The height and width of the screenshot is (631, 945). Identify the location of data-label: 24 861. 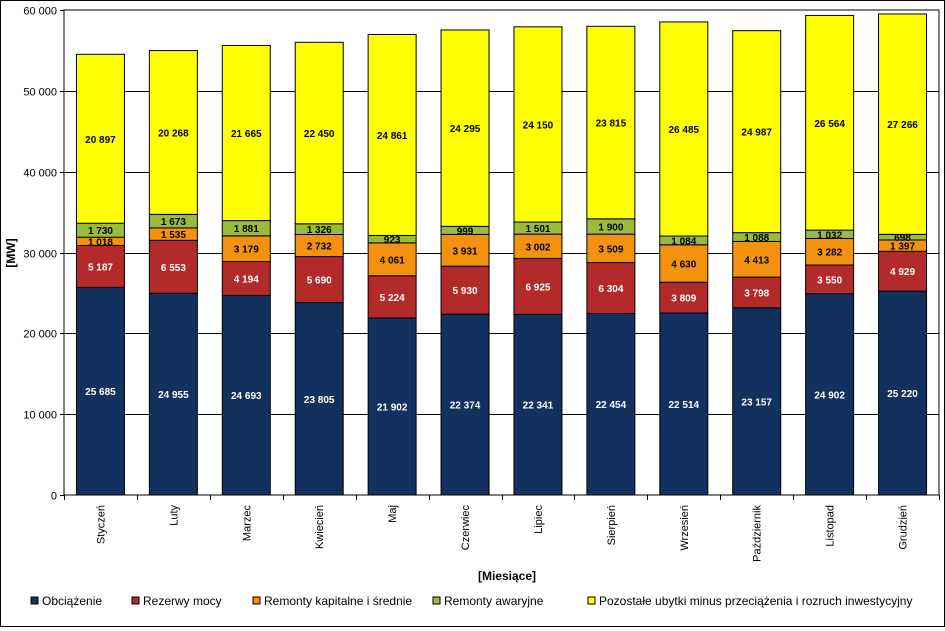
(392, 136).